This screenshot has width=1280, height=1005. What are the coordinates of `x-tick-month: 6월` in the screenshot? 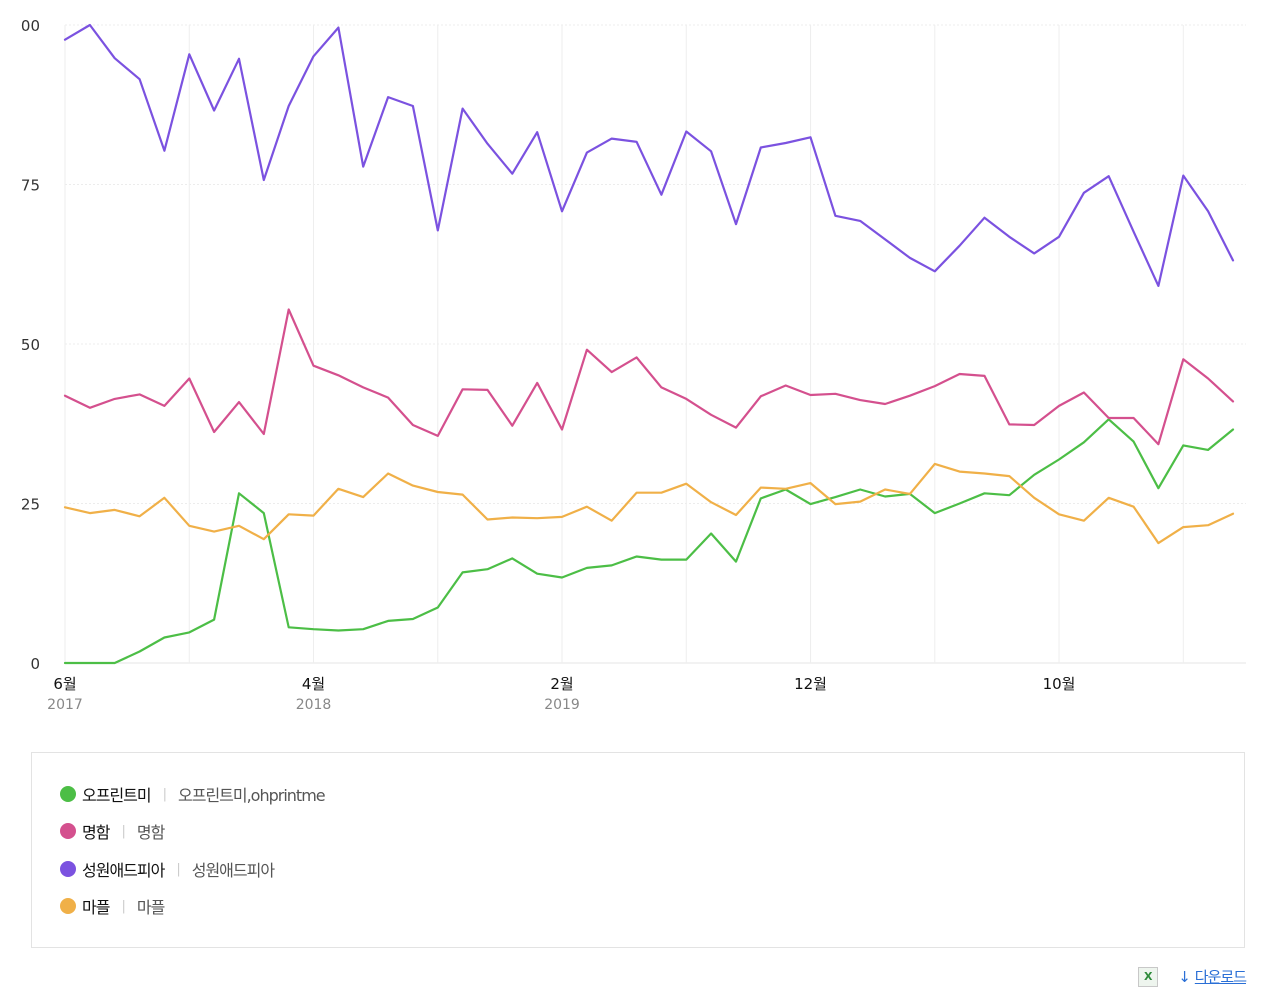 It's located at (64, 684).